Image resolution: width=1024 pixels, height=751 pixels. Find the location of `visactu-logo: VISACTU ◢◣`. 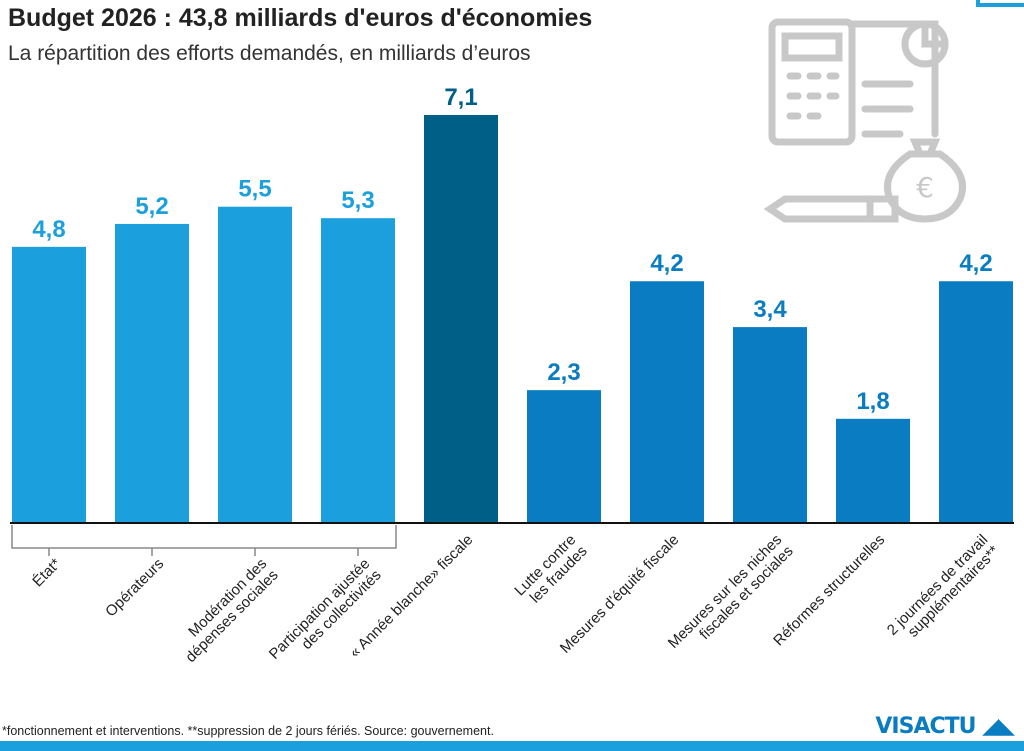

visactu-logo: VISACTU ◢◣ is located at coordinates (945, 726).